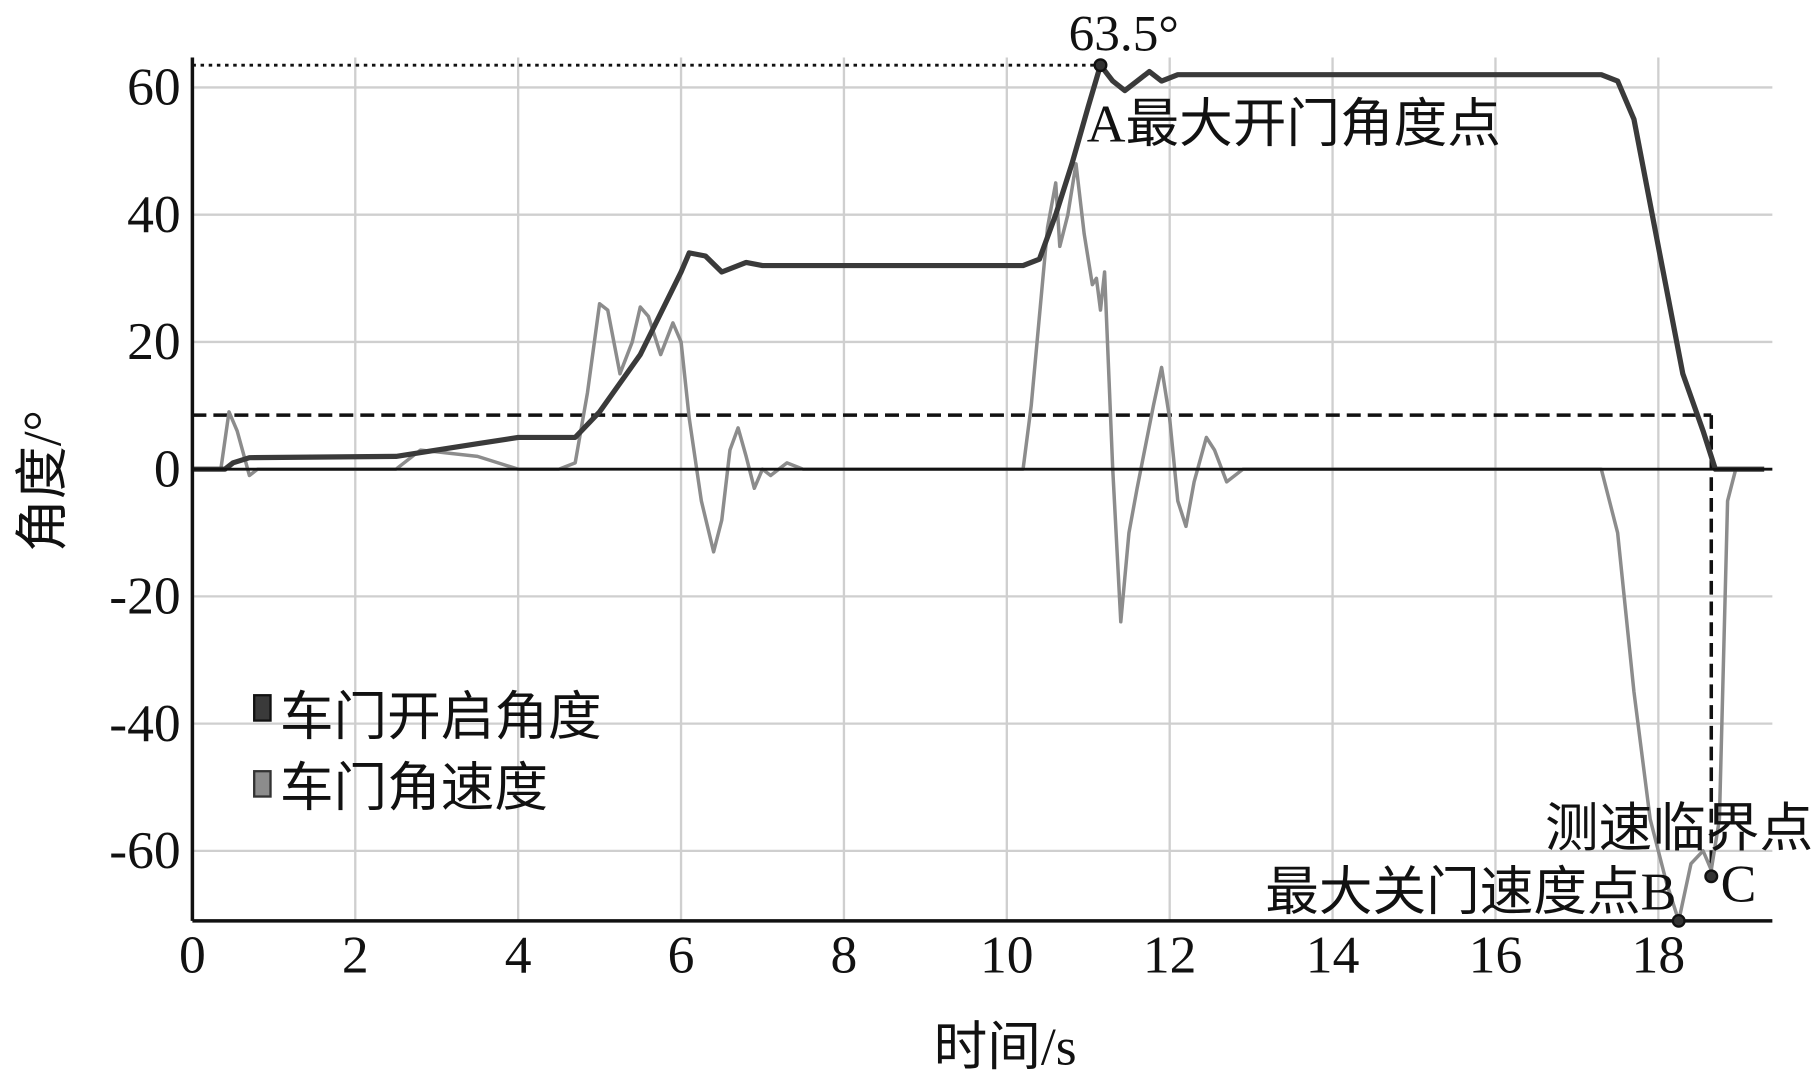 Image resolution: width=1819 pixels, height=1082 pixels. What do you see at coordinates (42, 481) in the screenshot?
I see `y-axis-label: 角度/°` at bounding box center [42, 481].